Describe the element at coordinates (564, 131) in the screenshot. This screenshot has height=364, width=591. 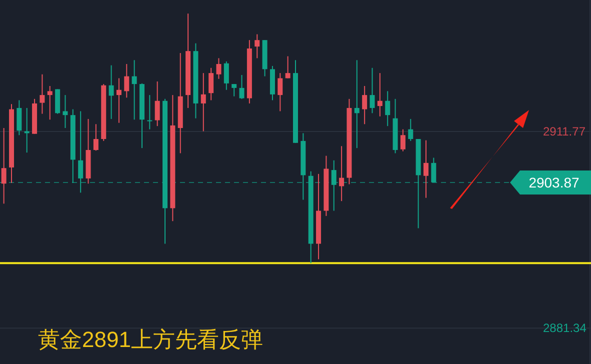
I see `y-tick-label: 2911.77` at that location.